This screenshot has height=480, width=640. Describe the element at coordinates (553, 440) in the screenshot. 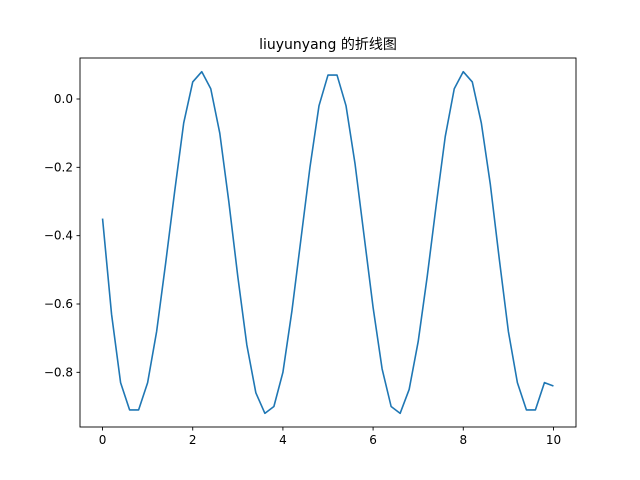

I see `x-tick-label: 10` at that location.